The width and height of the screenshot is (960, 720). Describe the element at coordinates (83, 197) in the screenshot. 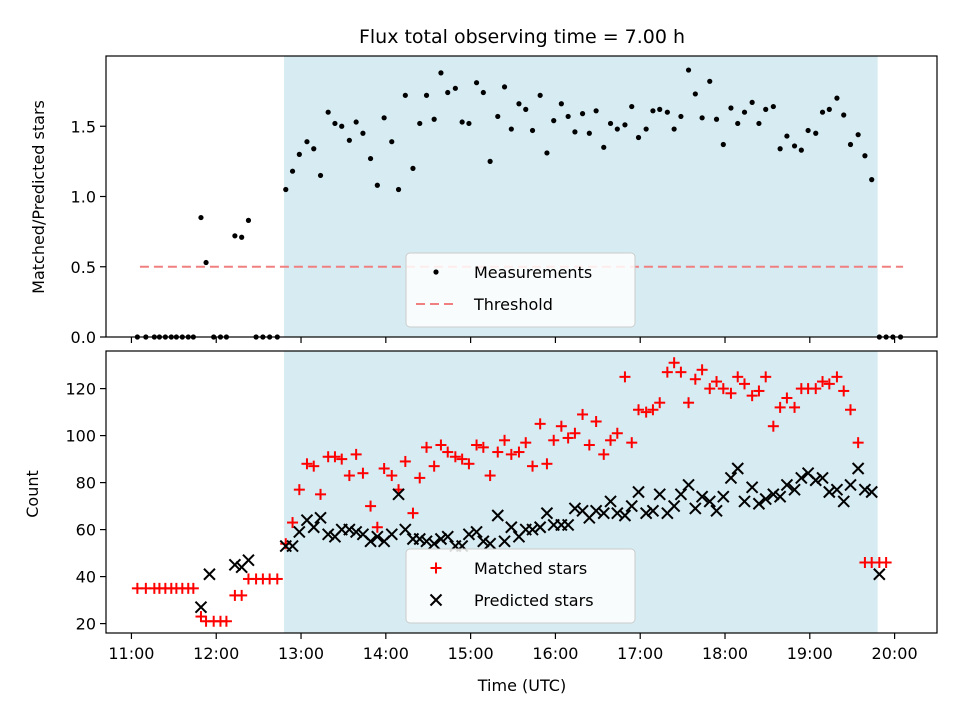

I see `ratio-ytick-label-2: 1.0` at that location.